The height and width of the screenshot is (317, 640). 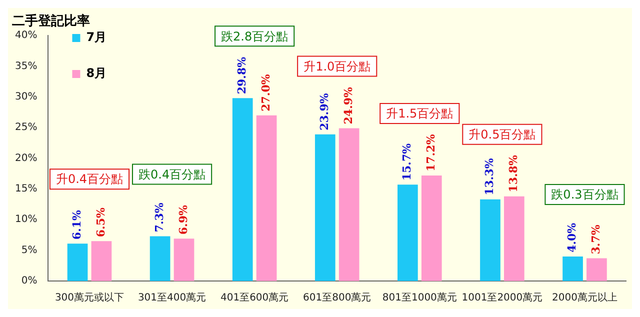 I want to click on data-label: 17.2%, so click(x=431, y=153).